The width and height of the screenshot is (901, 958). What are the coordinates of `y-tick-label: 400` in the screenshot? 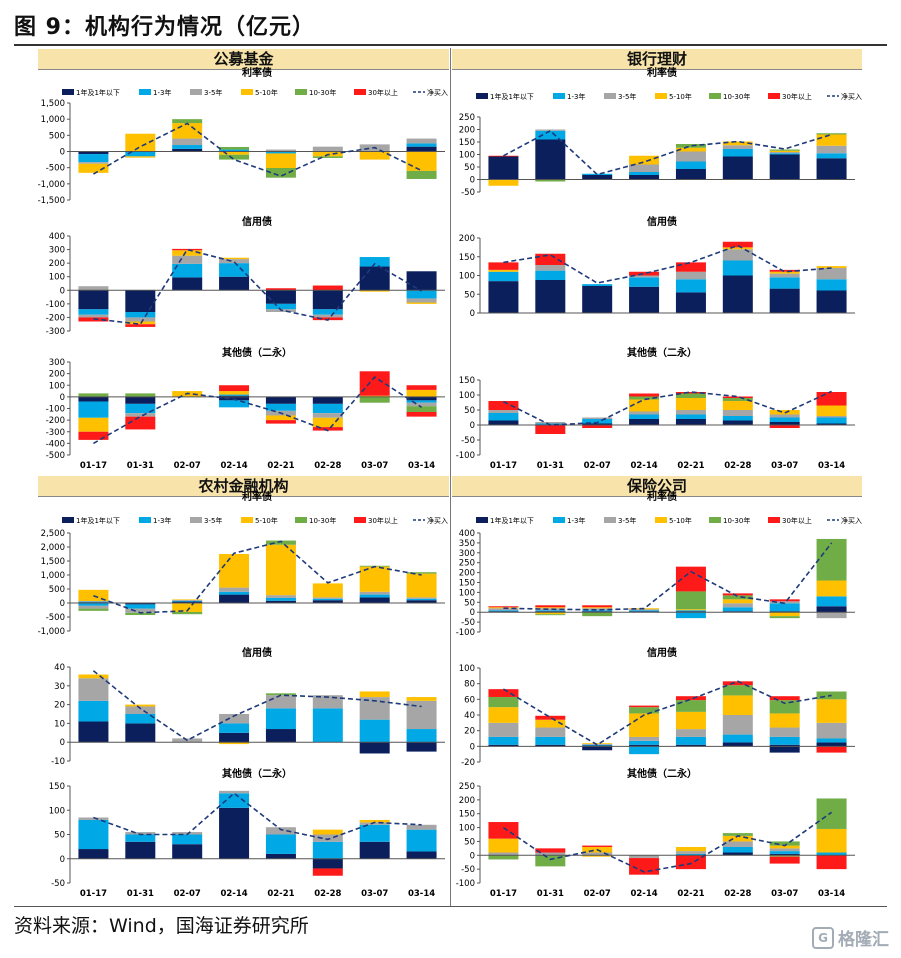 It's located at (467, 534).